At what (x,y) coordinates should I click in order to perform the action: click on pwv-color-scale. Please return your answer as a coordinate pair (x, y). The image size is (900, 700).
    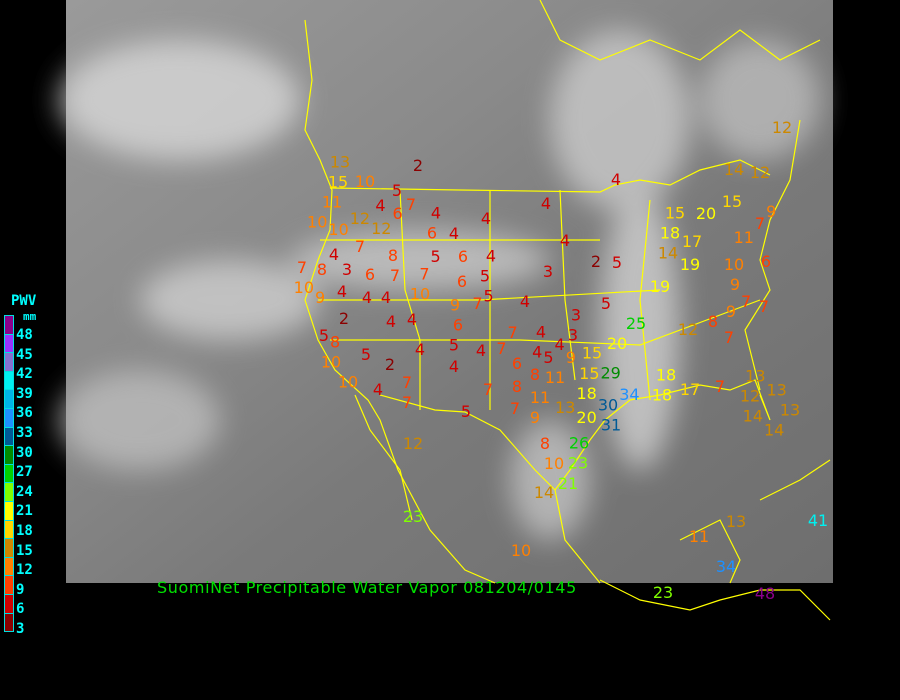
    Looking at the image, I should click on (9, 474).